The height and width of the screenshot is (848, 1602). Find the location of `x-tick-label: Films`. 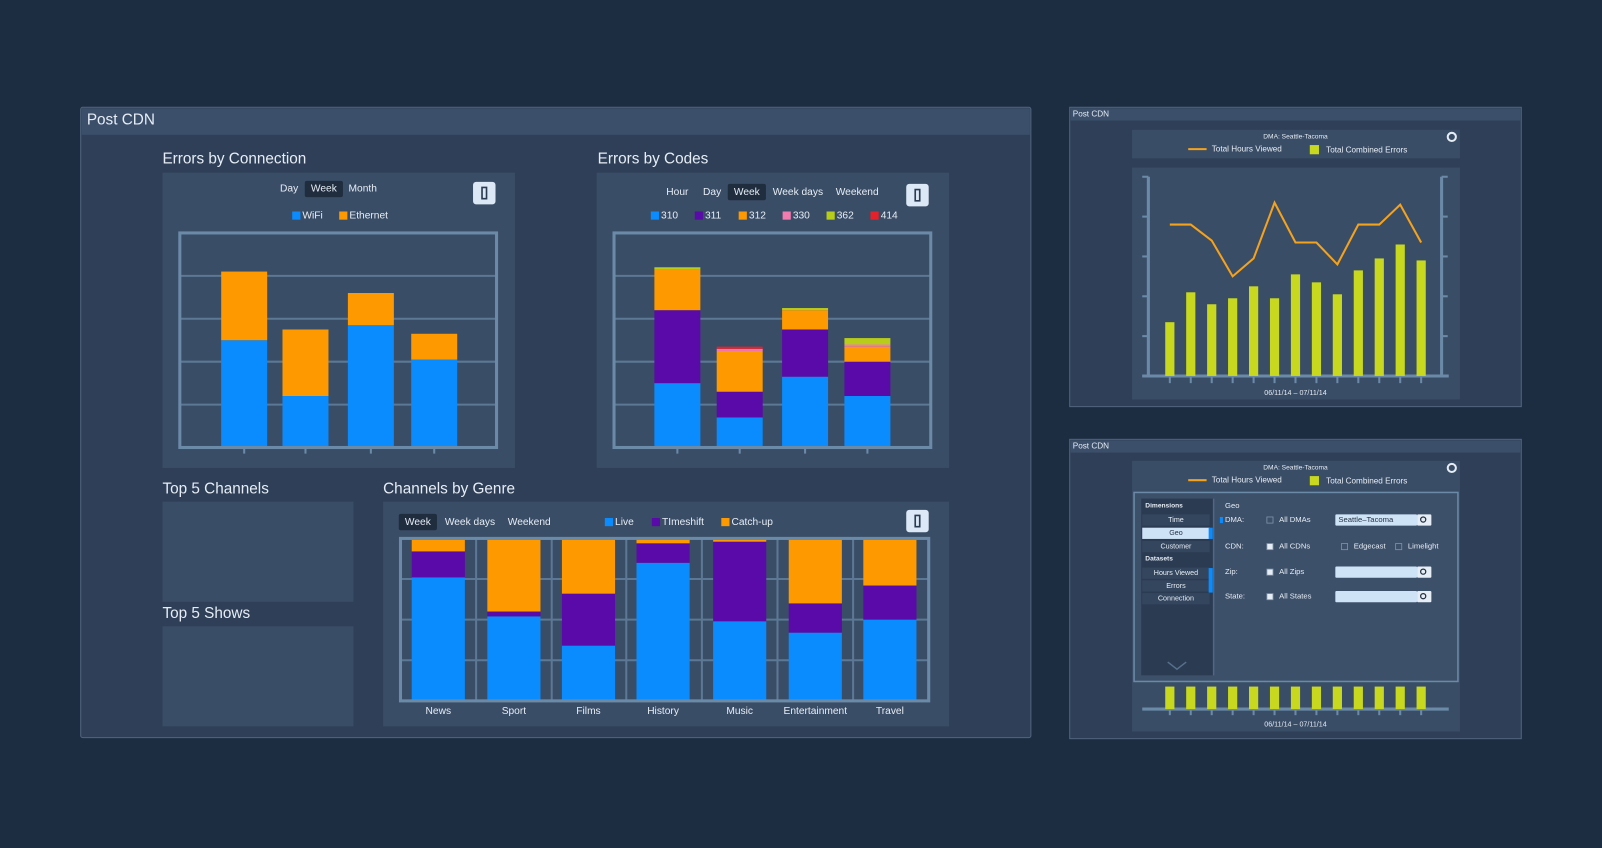

x-tick-label: Films is located at coordinates (588, 711).